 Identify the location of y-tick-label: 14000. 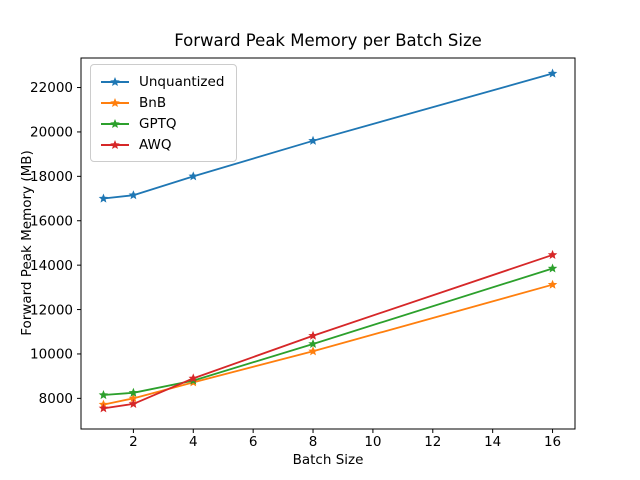
(51, 266).